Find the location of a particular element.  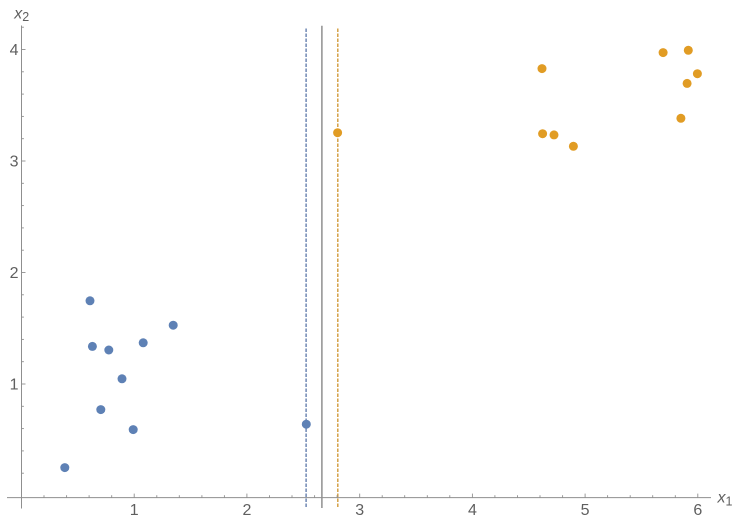

svg-text: x1 is located at coordinates (725, 499).